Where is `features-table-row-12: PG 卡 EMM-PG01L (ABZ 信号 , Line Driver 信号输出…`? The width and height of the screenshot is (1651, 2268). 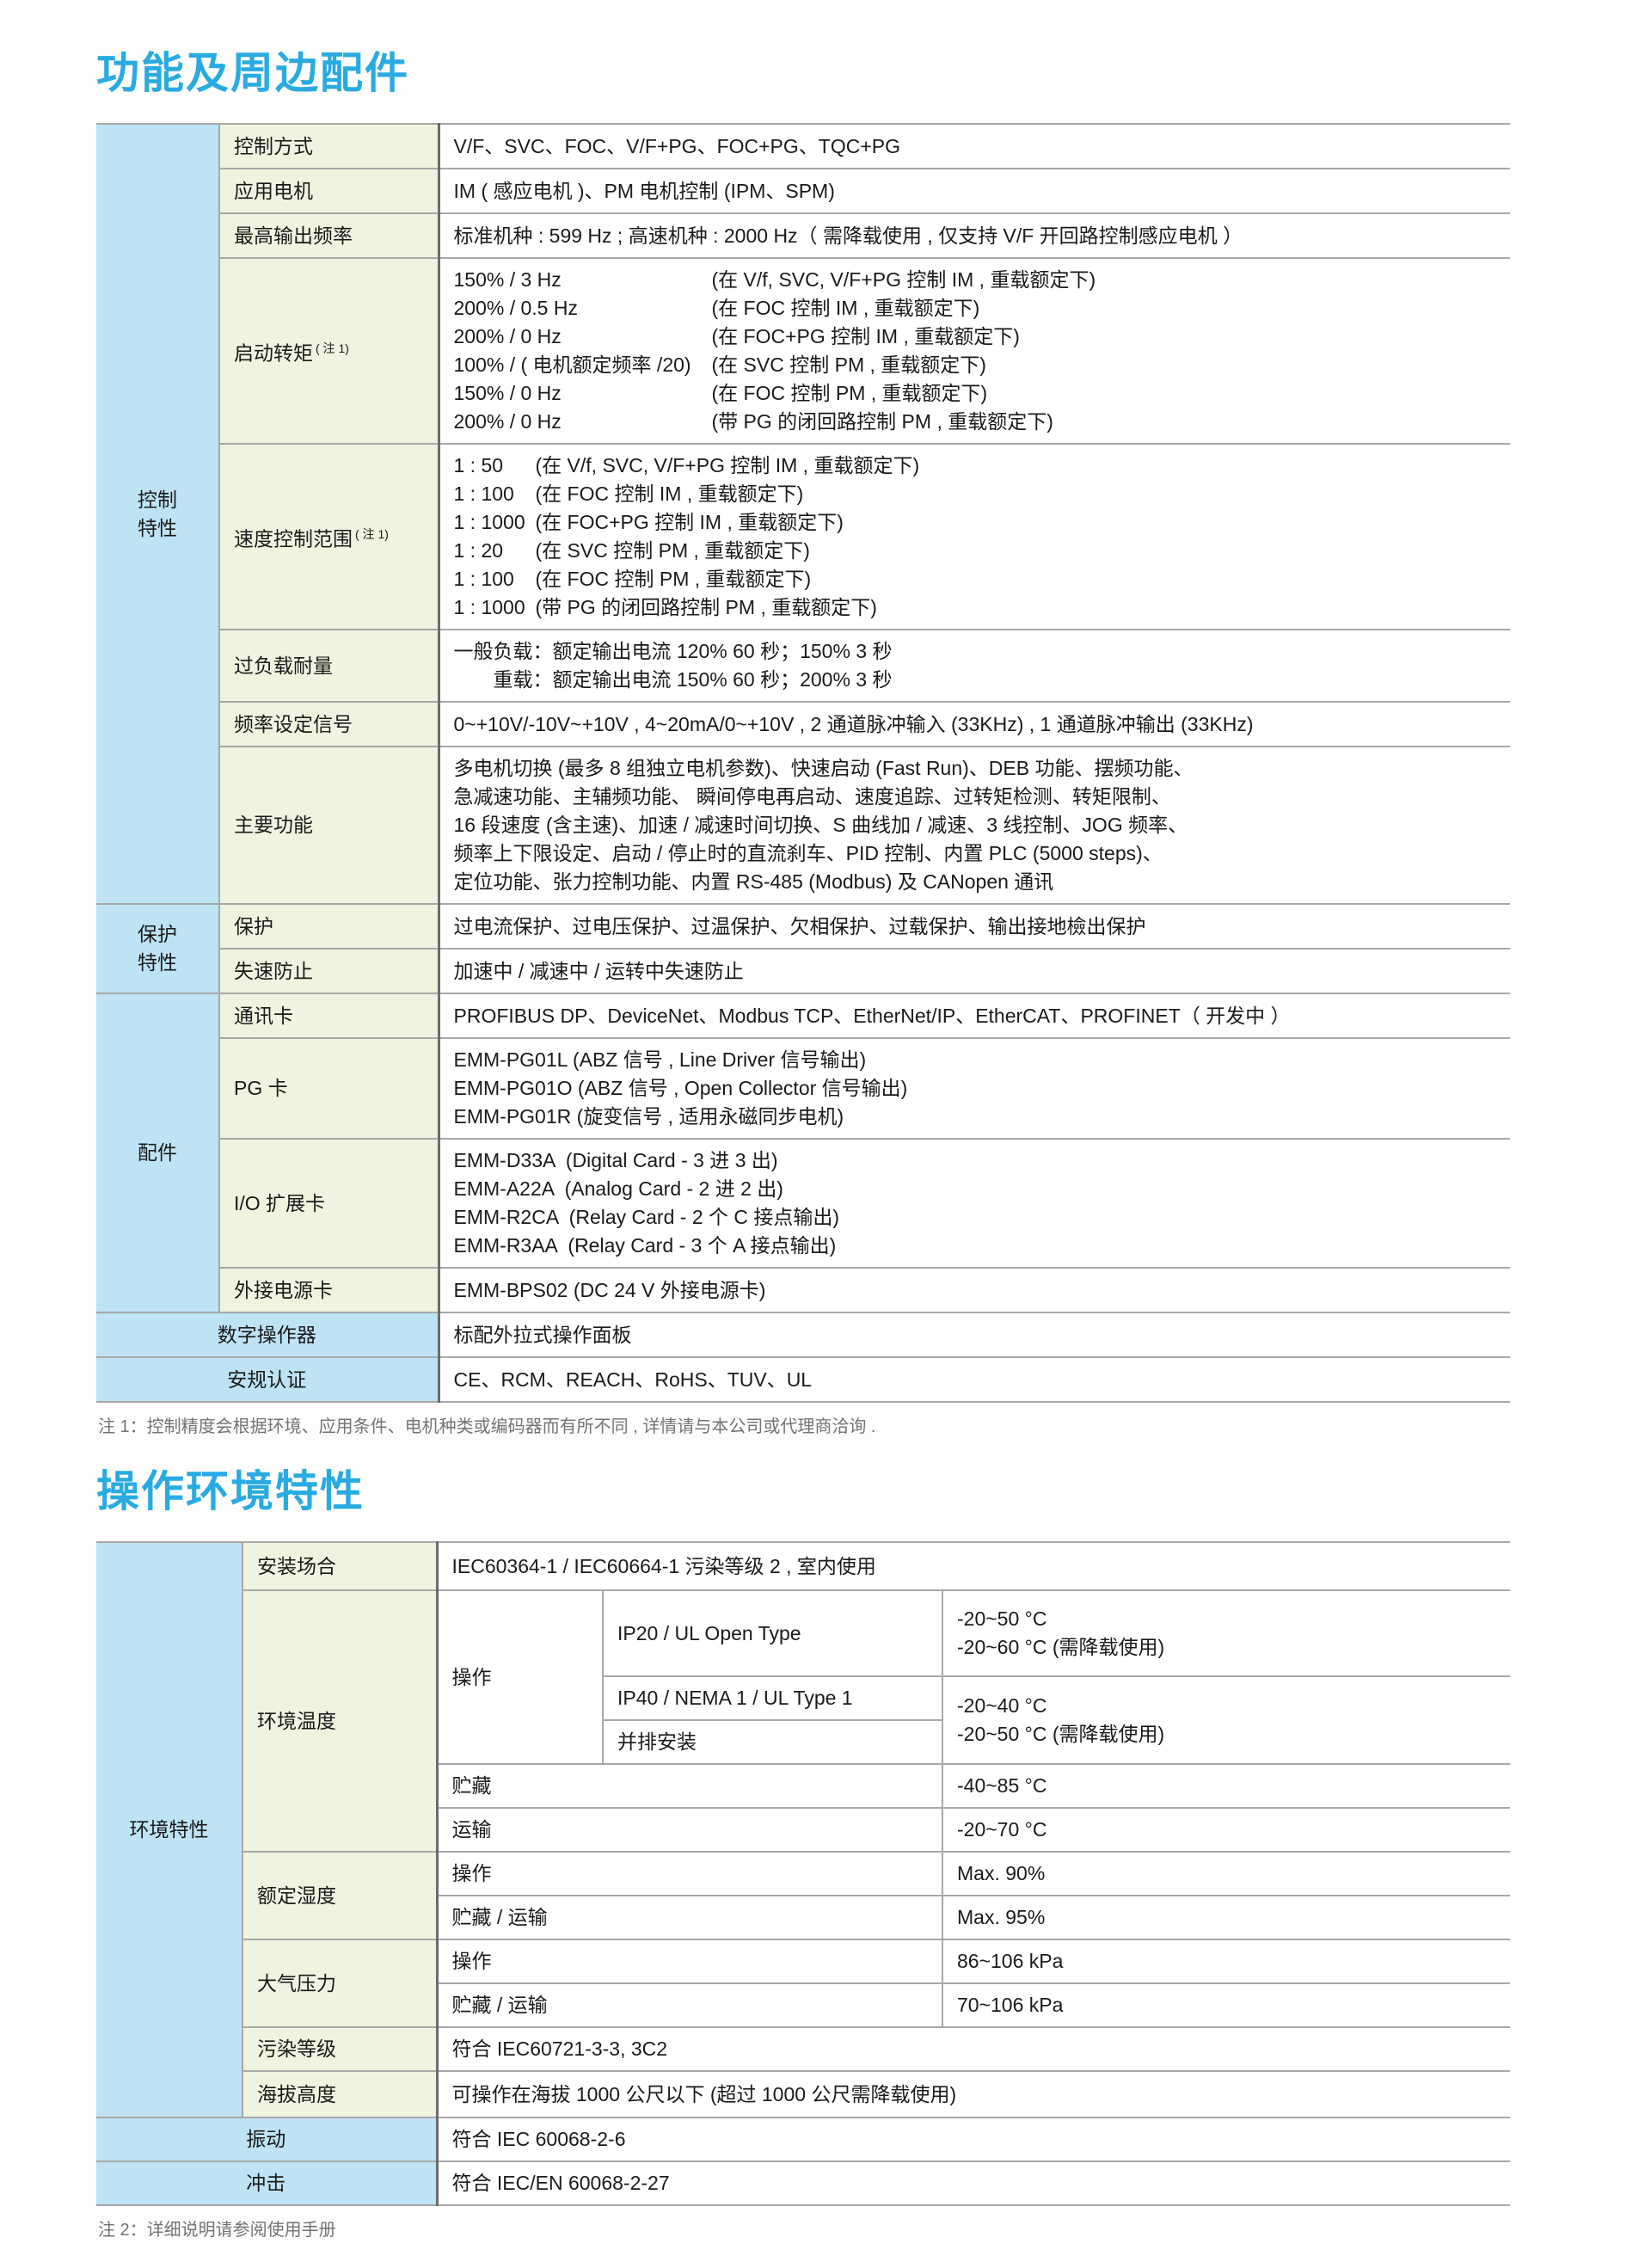 features-table-row-12: PG 卡 EMM-PG01L (ABZ 信号 , Line Driver 信号输出… is located at coordinates (803, 1089).